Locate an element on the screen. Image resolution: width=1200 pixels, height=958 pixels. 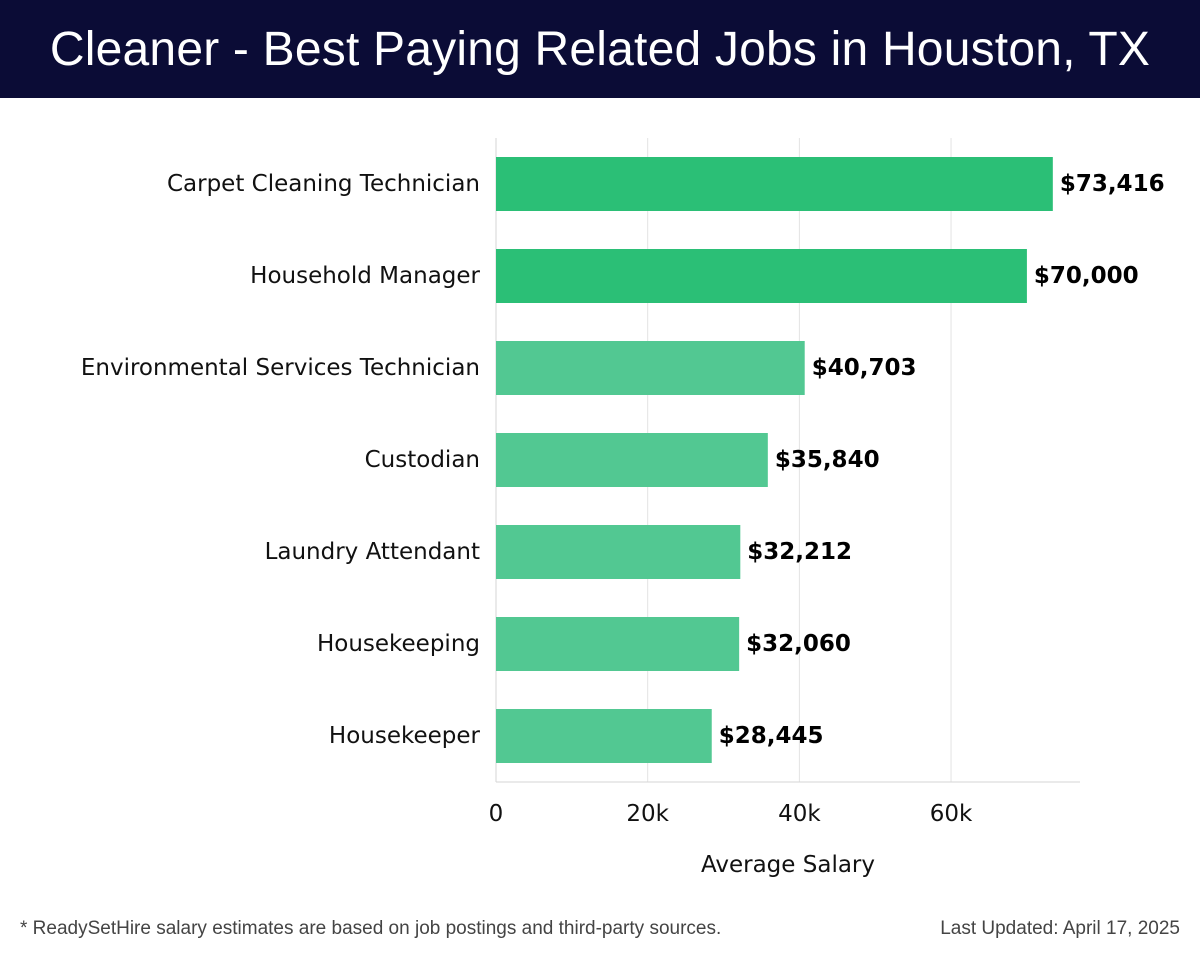
value-label-4: $35,840 is located at coordinates (827, 460).